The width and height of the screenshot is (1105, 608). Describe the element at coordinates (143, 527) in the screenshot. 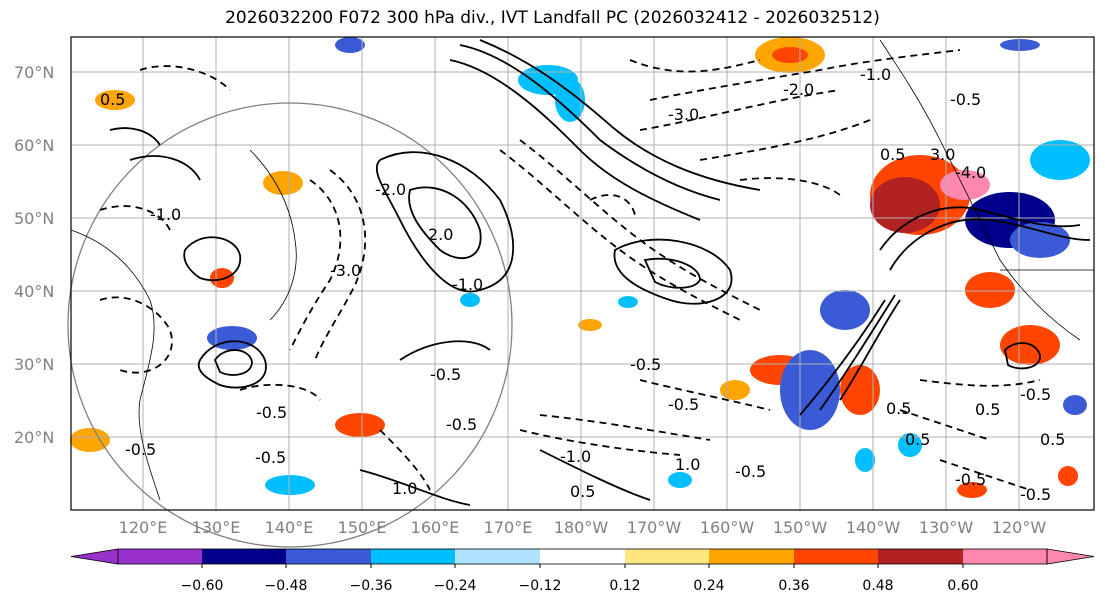

I see `lon-label: 120°E` at that location.